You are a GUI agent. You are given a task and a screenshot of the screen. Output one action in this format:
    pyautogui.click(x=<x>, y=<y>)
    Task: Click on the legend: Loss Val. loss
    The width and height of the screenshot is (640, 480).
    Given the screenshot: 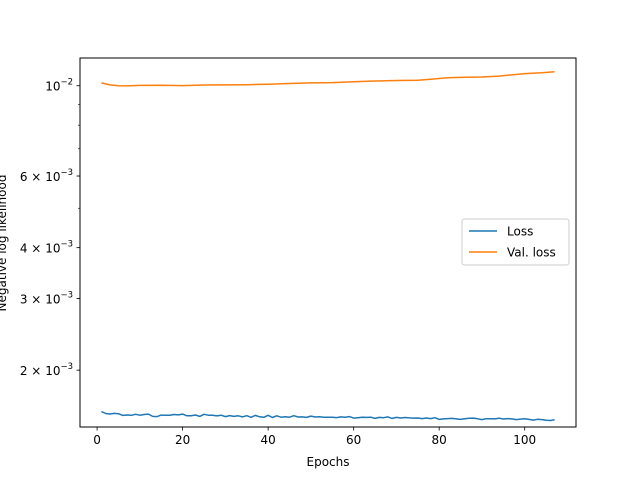 What is the action you would take?
    pyautogui.click(x=515, y=242)
    